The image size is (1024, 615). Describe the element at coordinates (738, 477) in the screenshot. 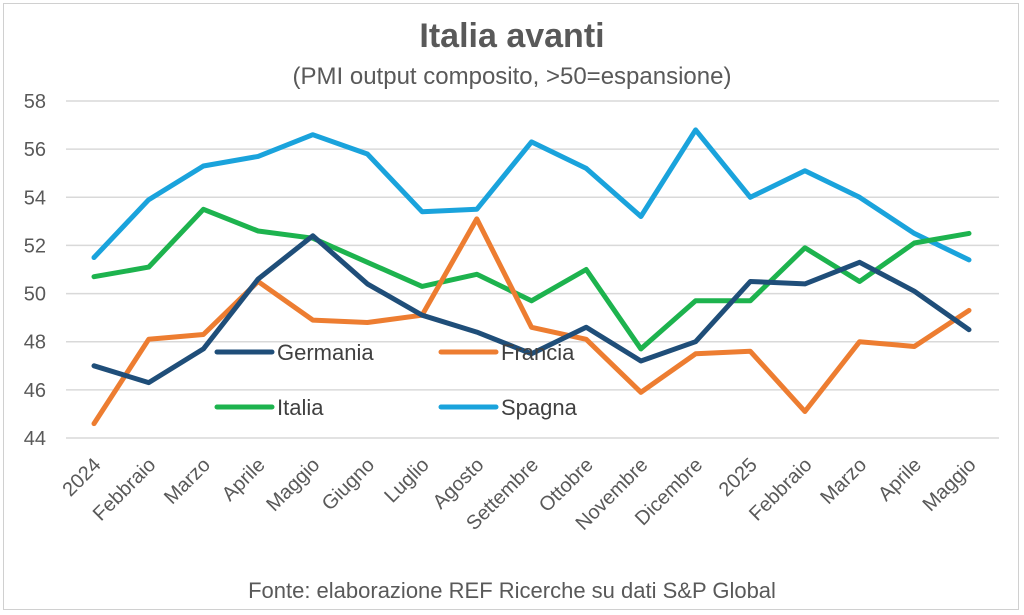

I see `x-tick-label: 2025` at that location.